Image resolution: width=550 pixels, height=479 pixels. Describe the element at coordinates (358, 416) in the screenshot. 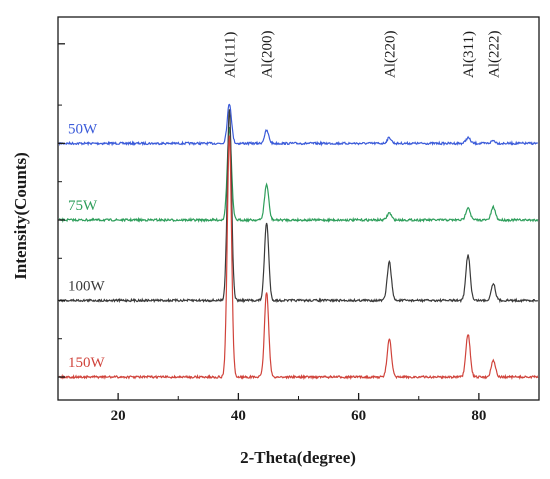

I see `x-tick-label: 60` at that location.